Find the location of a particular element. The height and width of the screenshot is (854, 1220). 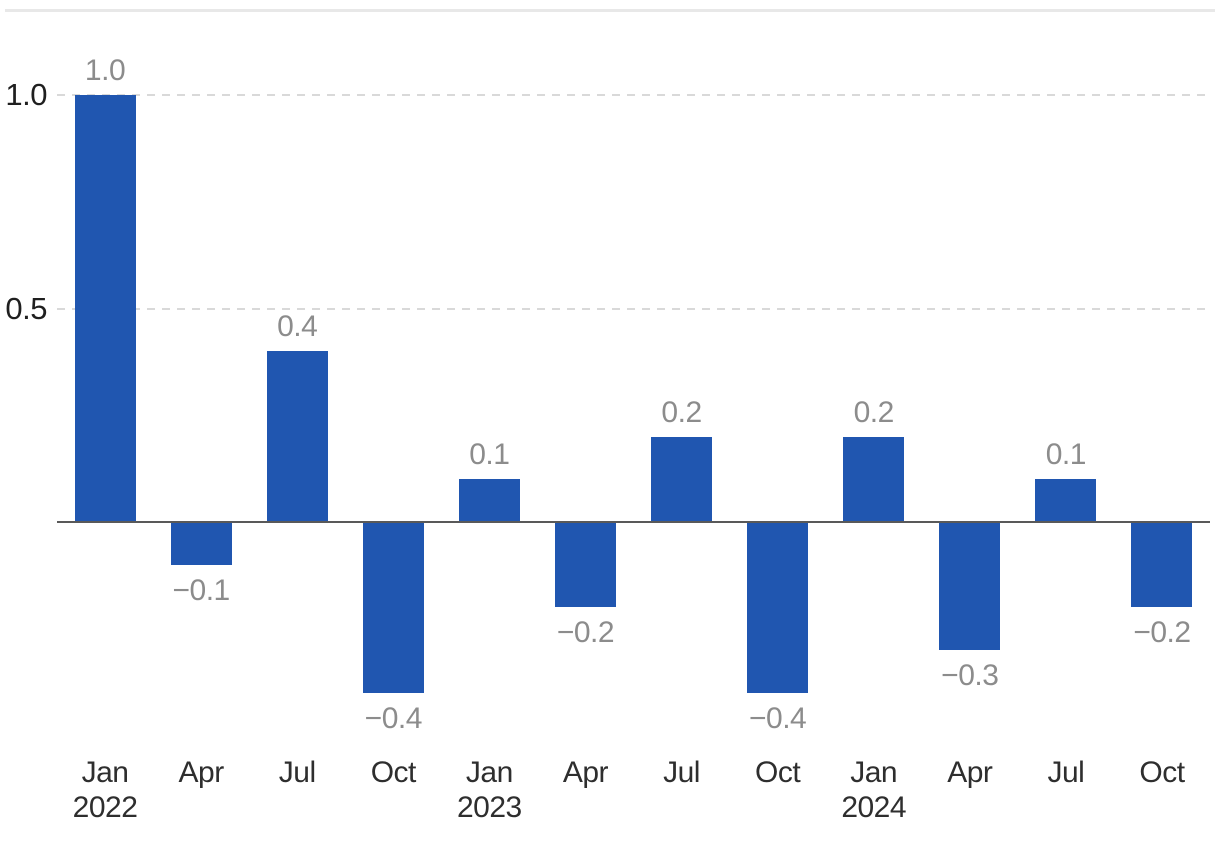

x-axis-tick: Jan 2023 is located at coordinates (489, 790).